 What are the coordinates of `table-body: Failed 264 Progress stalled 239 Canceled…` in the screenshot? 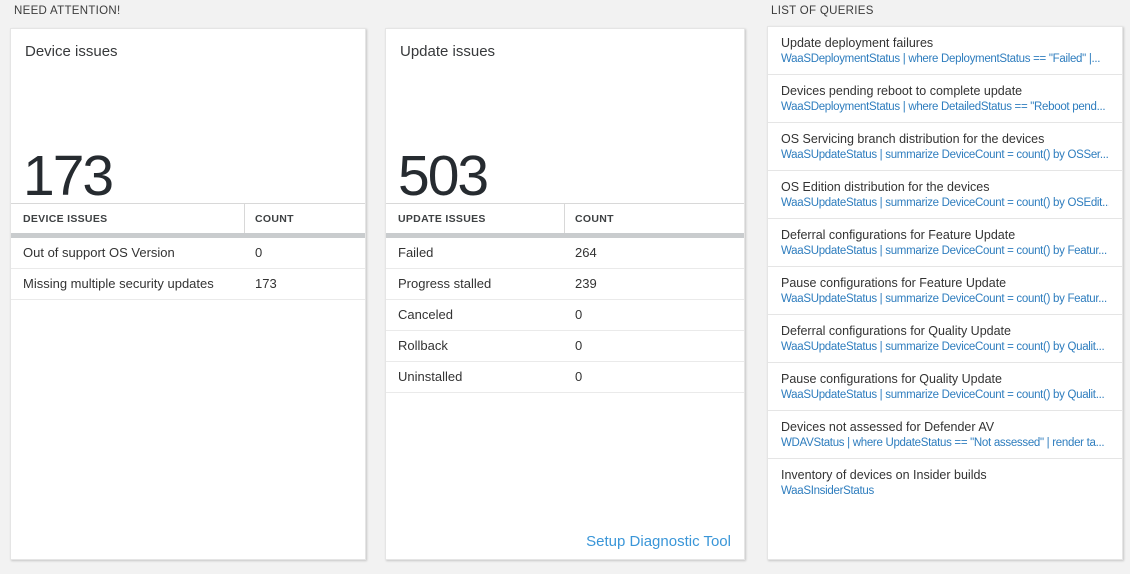 It's located at (565, 315).